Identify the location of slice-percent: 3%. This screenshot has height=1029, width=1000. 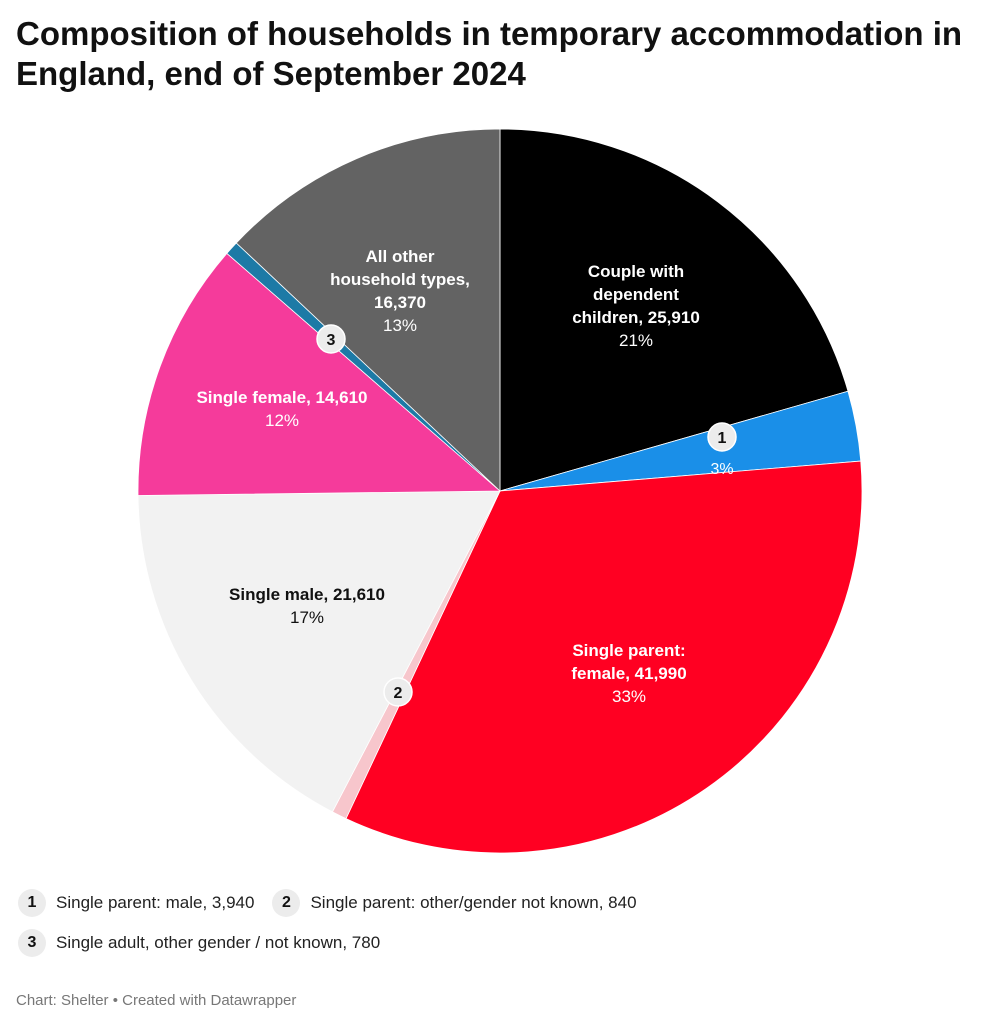
(721, 469).